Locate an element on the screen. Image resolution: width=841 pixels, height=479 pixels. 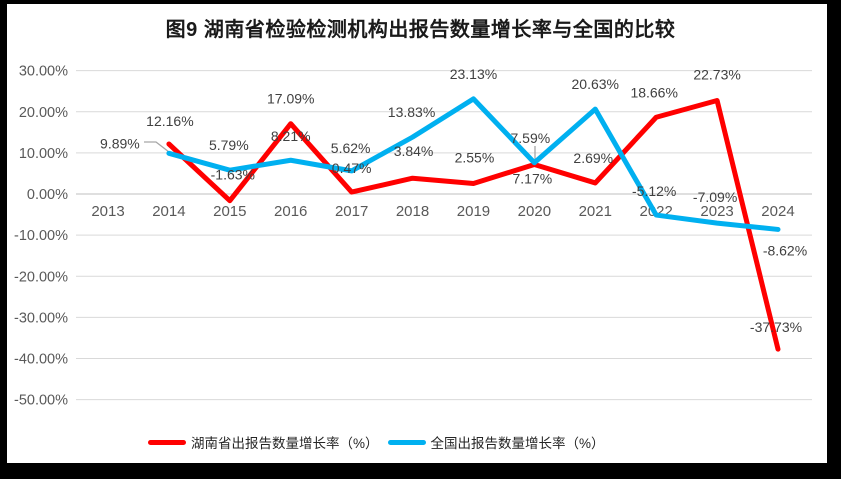
legend-hunan-label: 湖南省出报告数量增长率（%） is located at coordinates (285, 443).